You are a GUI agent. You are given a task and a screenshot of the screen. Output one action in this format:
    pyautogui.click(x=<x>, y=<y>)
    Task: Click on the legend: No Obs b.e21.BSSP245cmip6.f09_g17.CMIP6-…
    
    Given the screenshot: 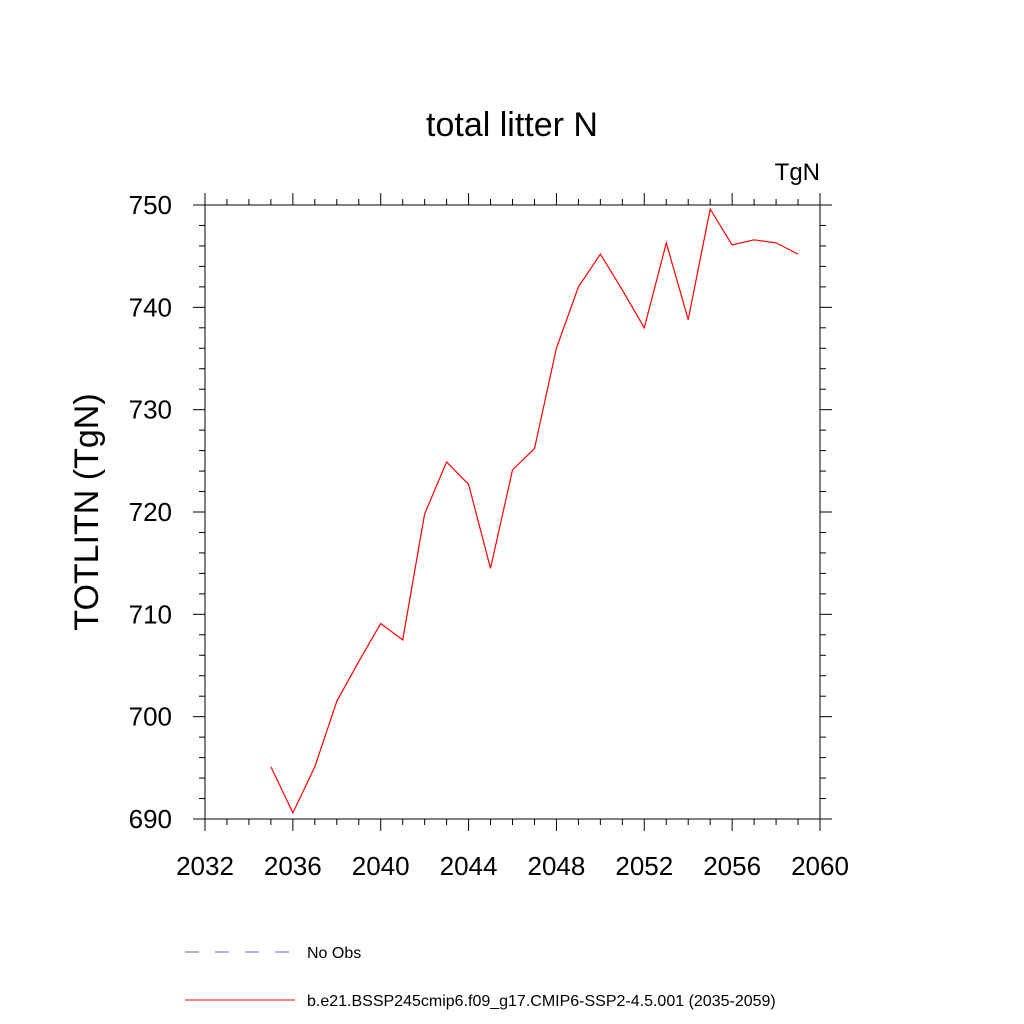 What is the action you would take?
    pyautogui.click(x=480, y=977)
    